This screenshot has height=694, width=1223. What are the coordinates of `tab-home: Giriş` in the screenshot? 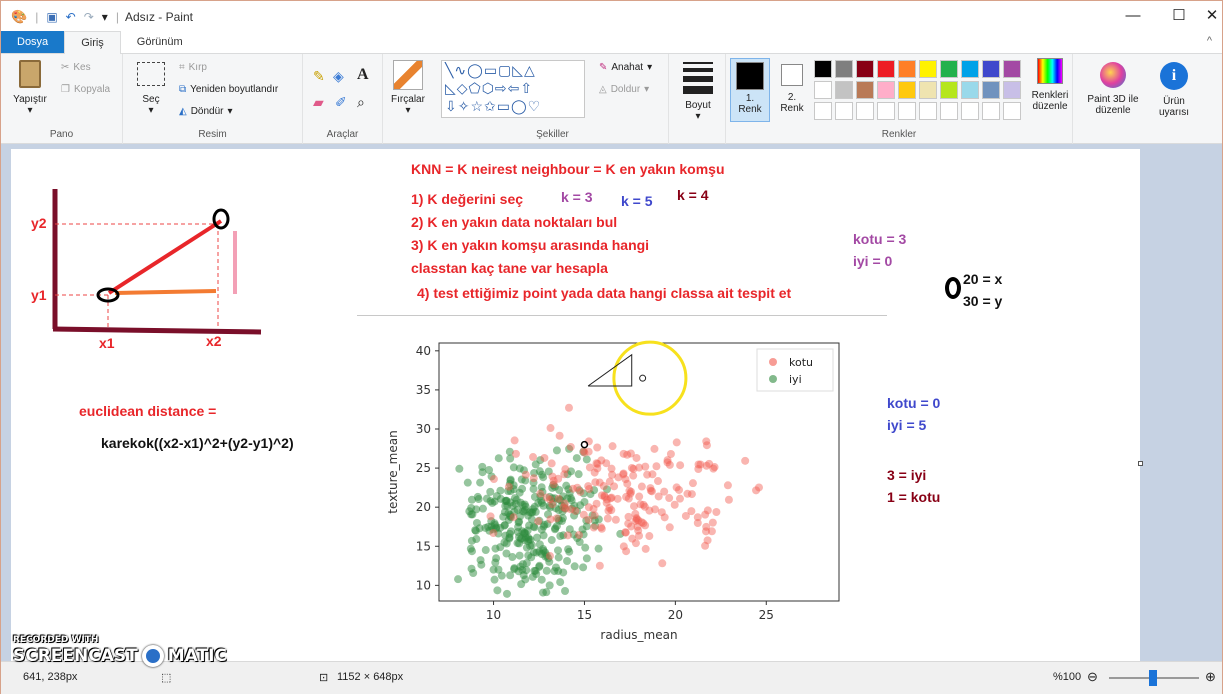 It's located at (92, 42).